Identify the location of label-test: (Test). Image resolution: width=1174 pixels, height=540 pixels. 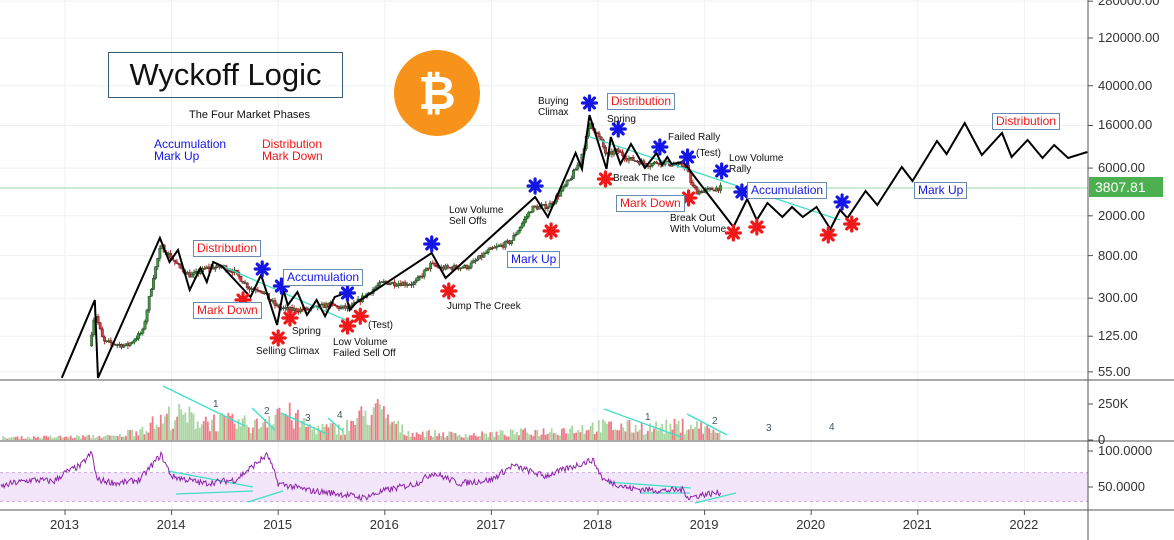
(708, 153).